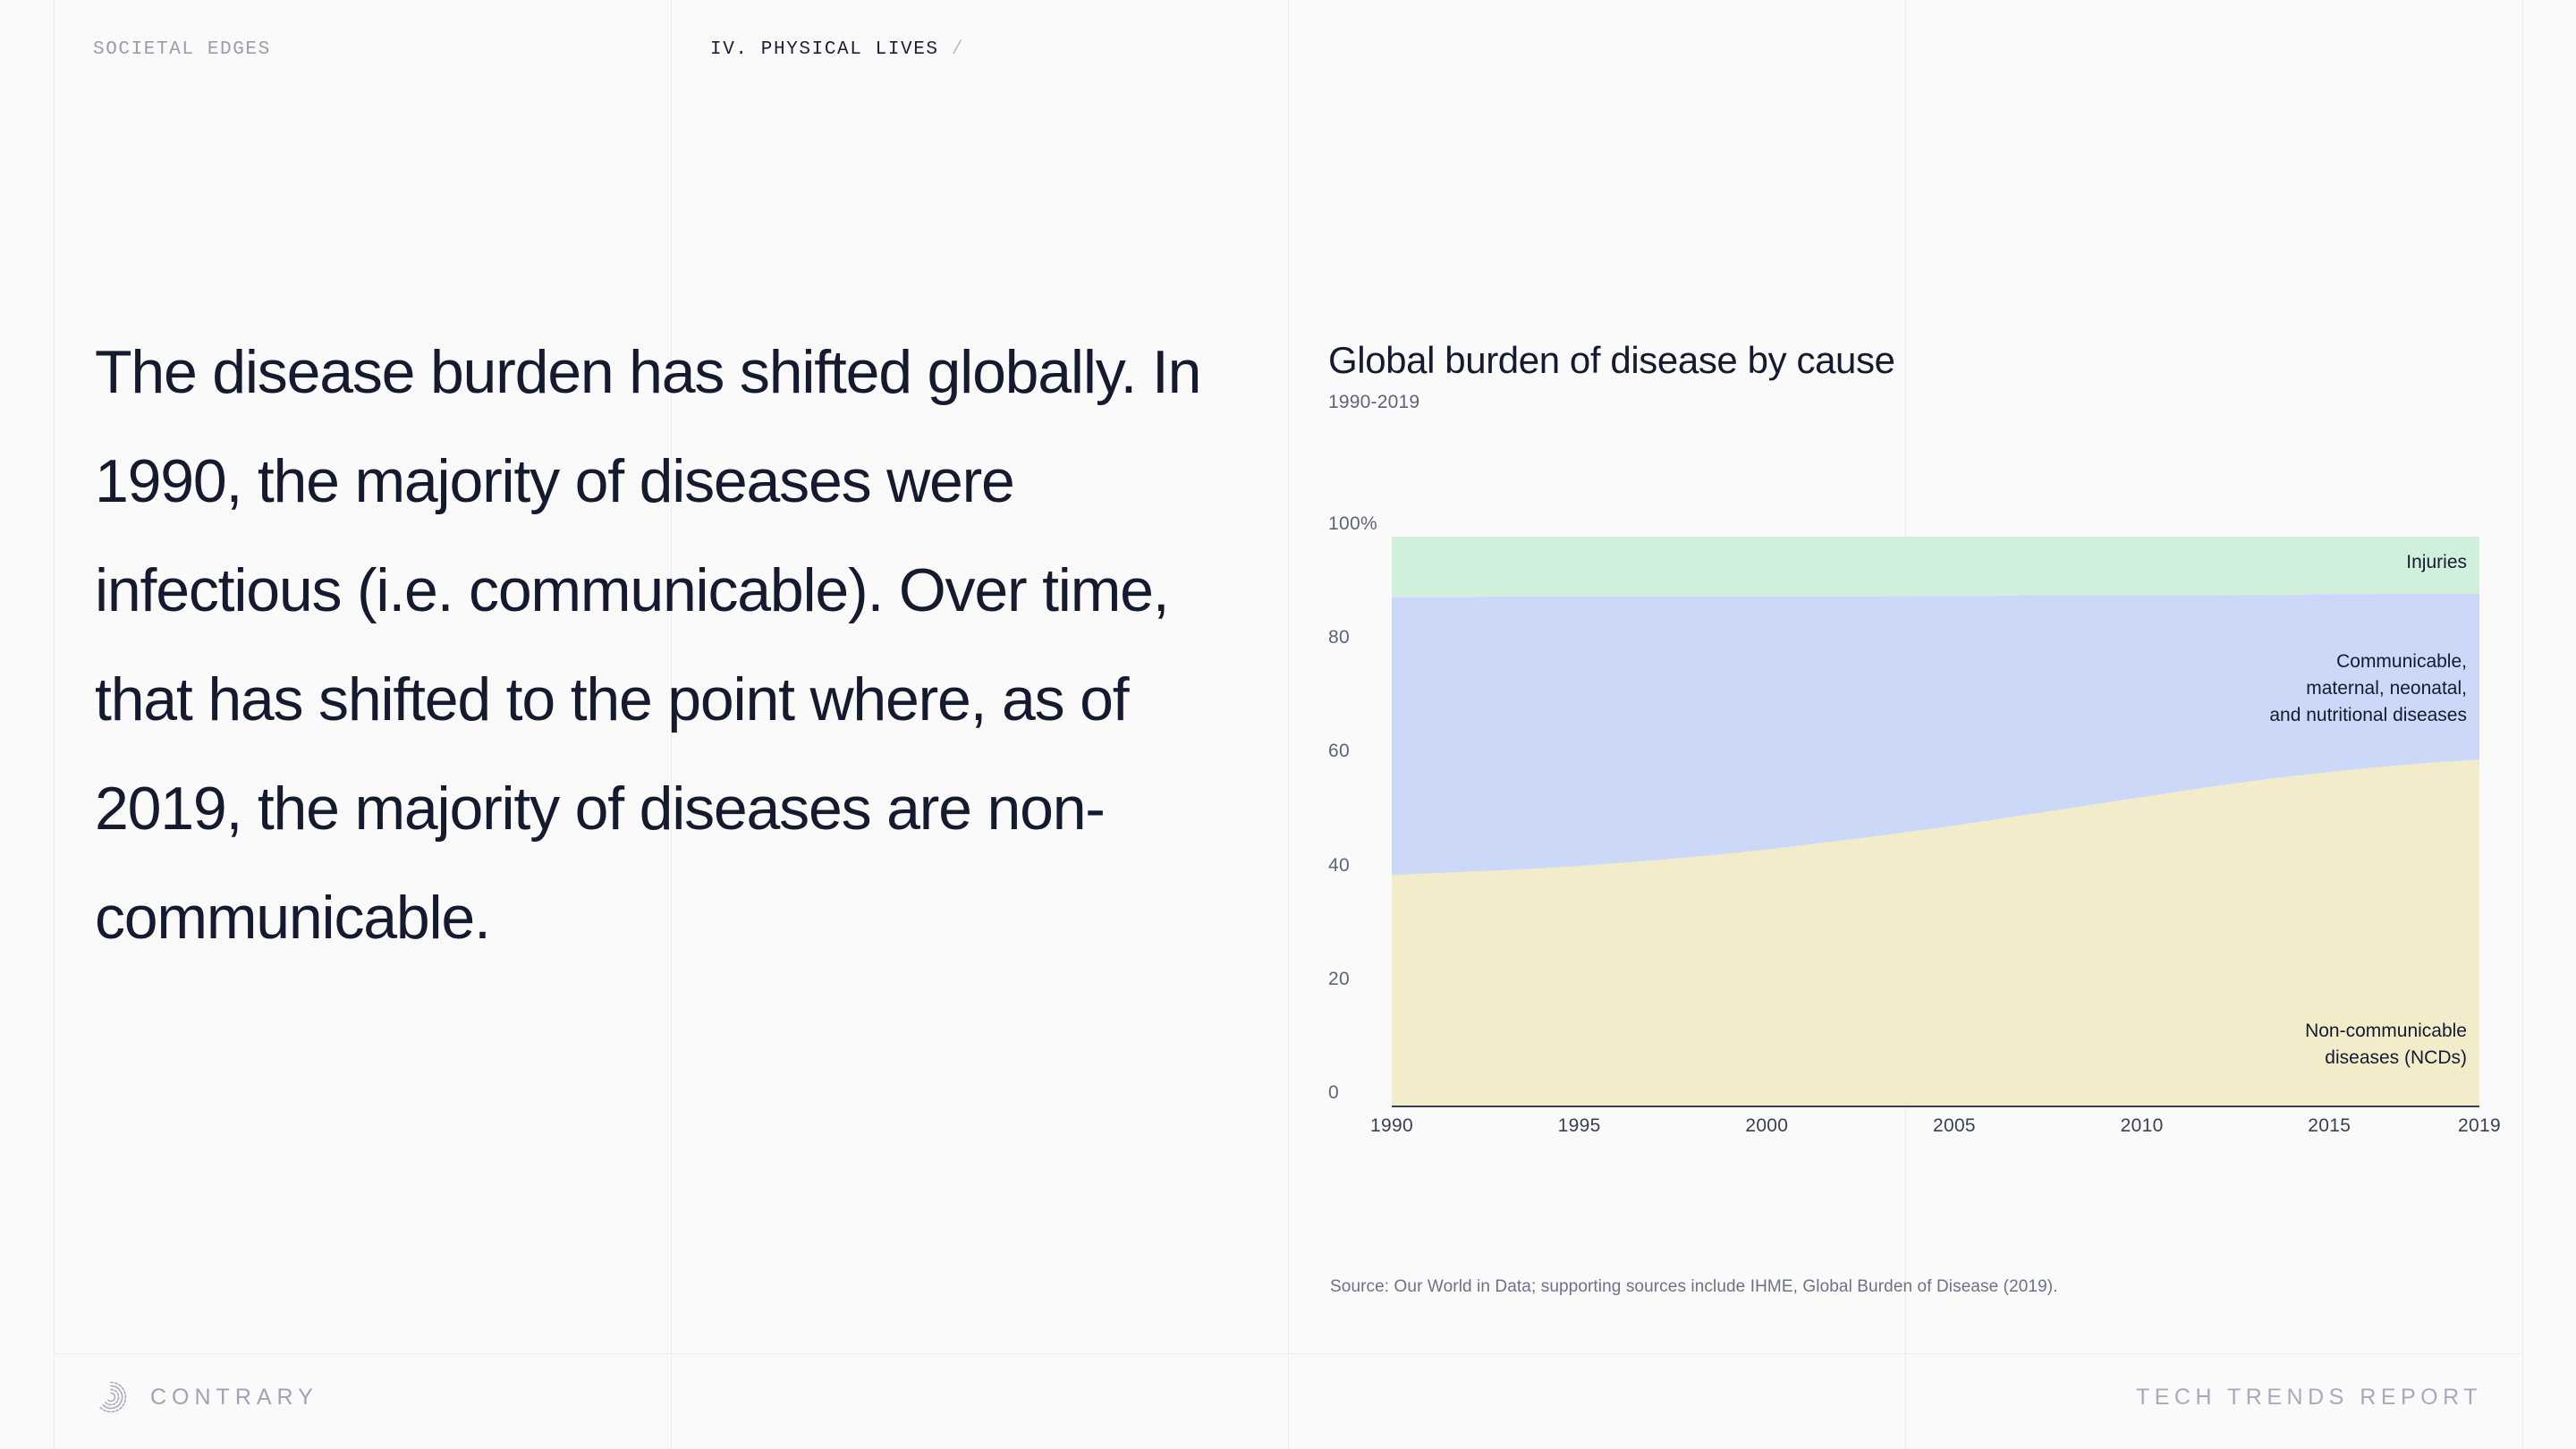  Describe the element at coordinates (1954, 1125) in the screenshot. I see `x-axis-tick-label: 2005` at that location.